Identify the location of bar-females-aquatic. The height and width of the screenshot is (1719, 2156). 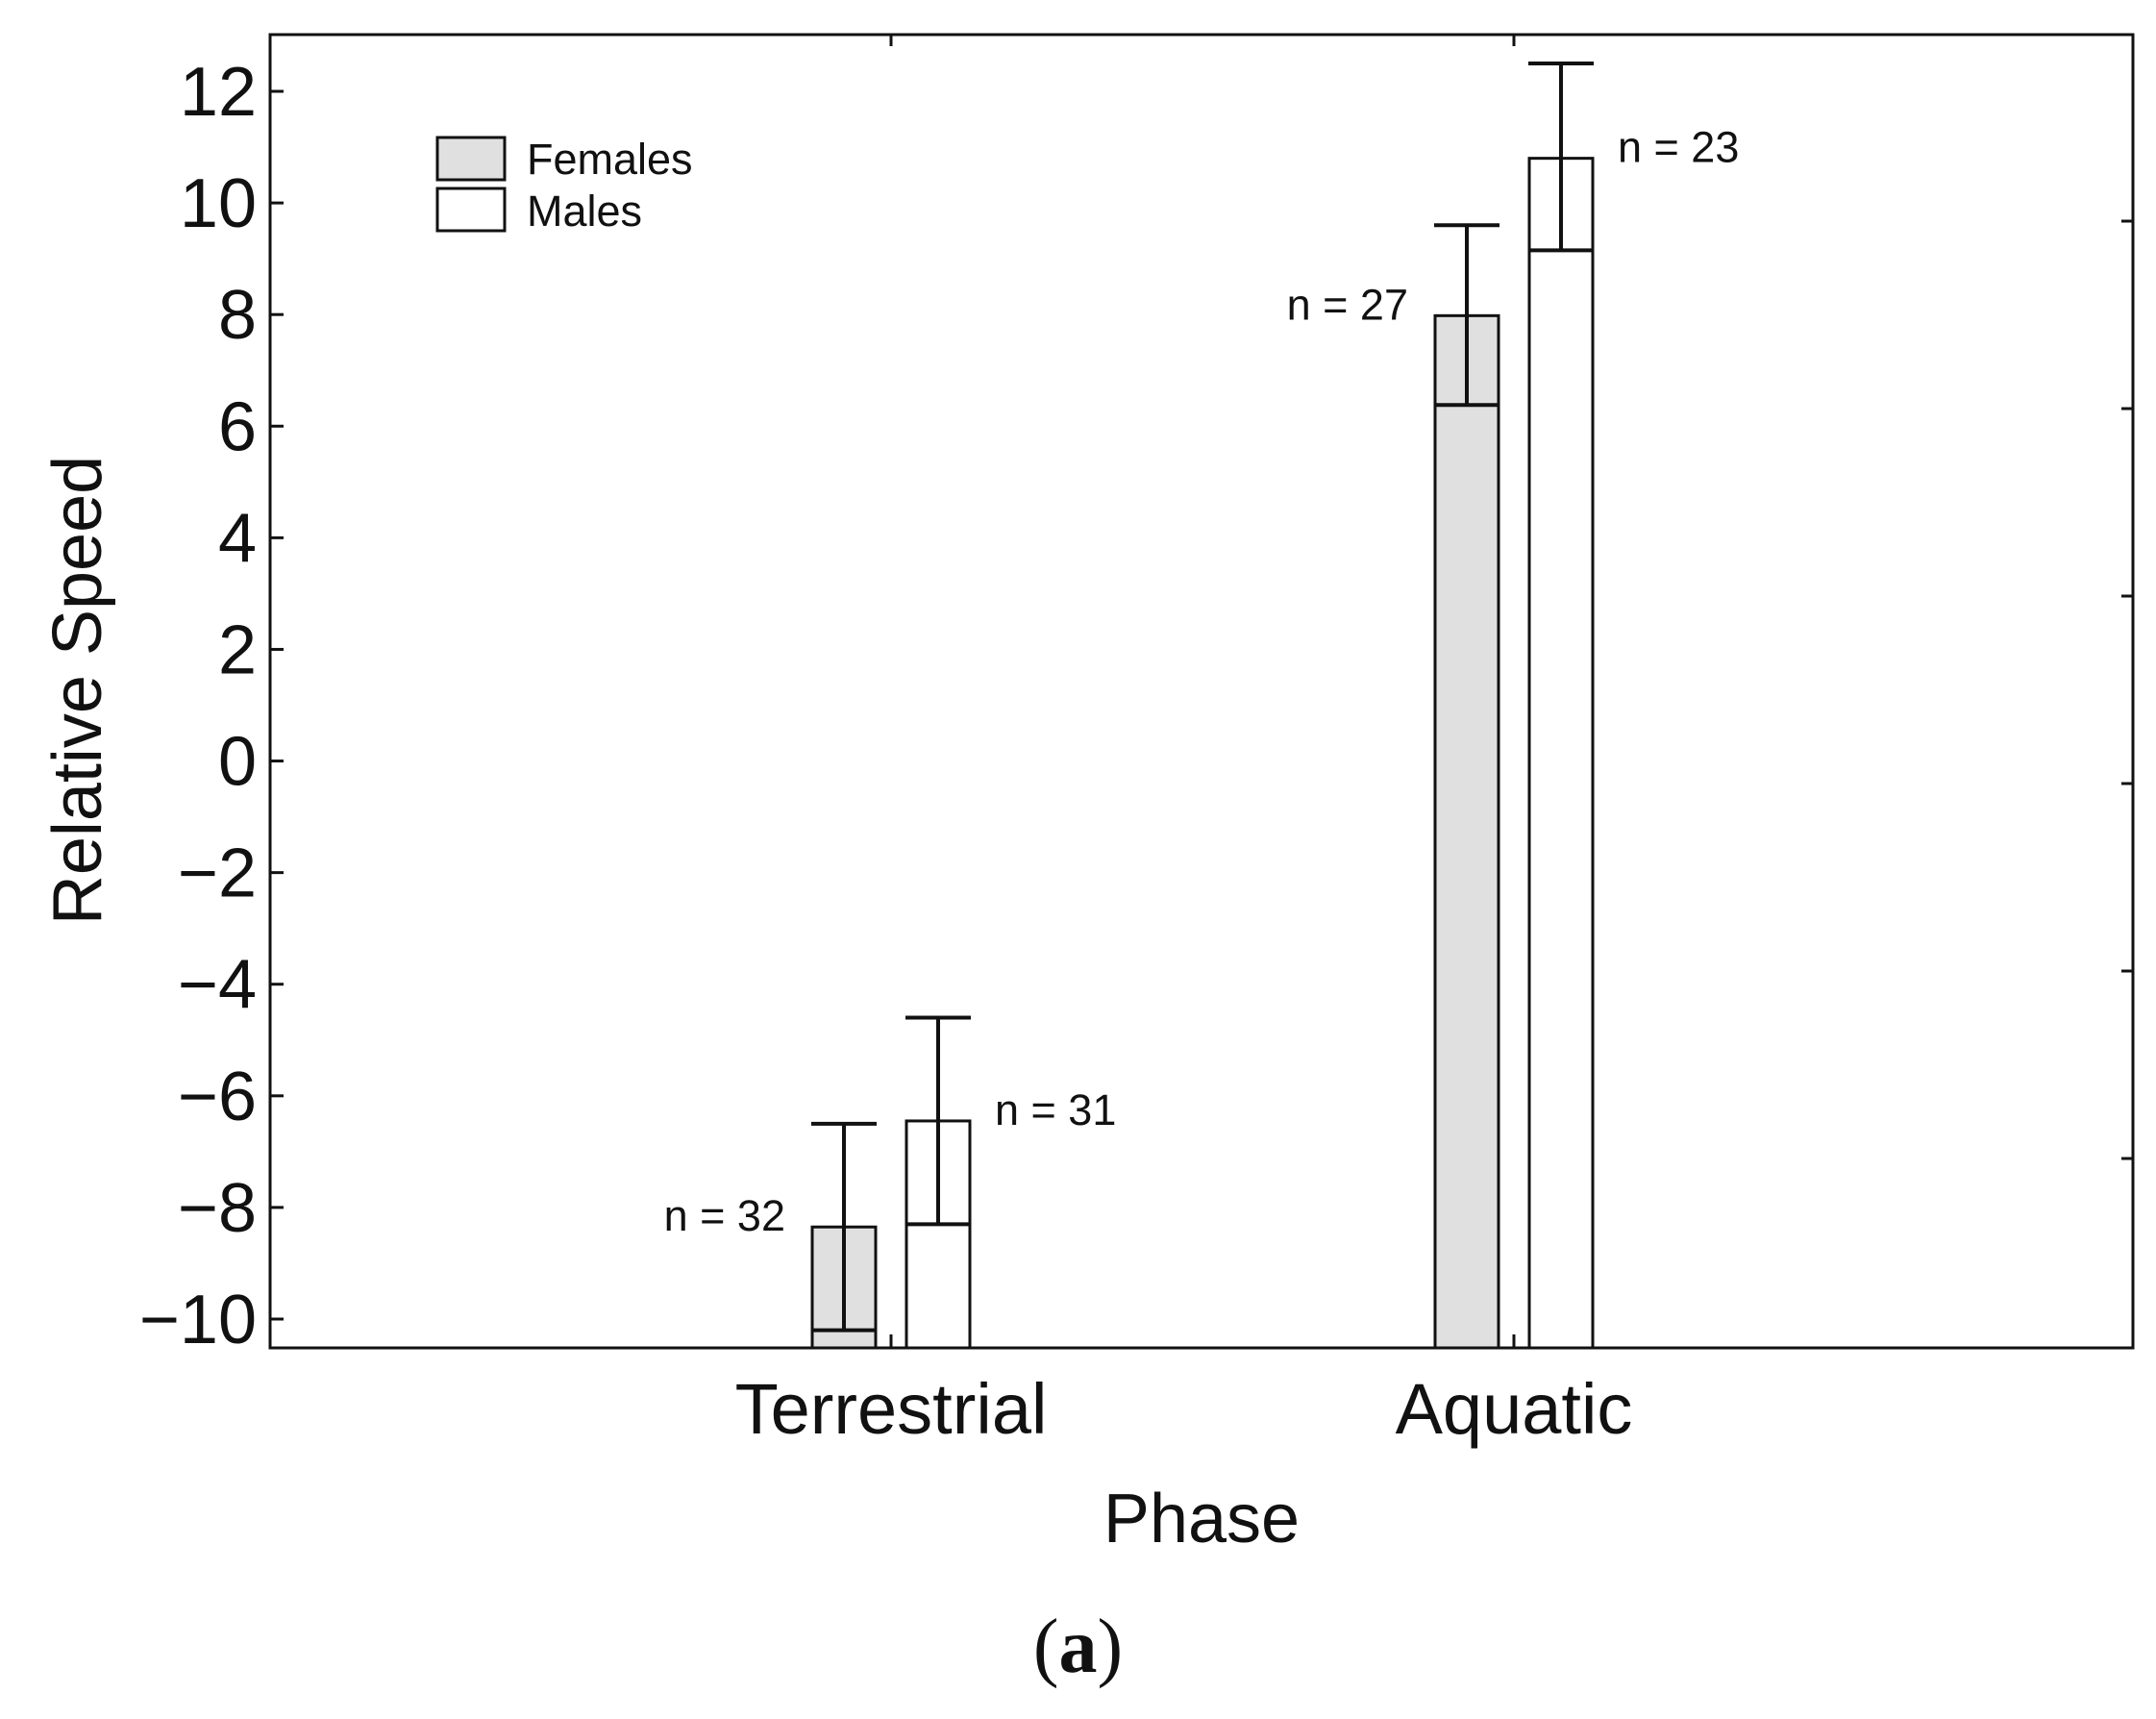
(1466, 831).